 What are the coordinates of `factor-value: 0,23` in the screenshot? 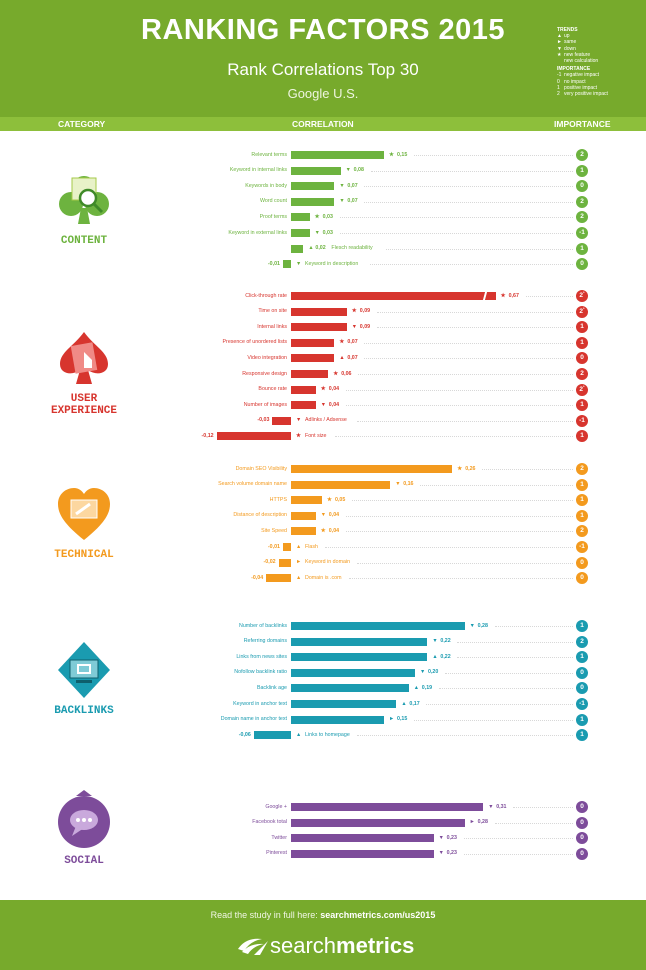 It's located at (451, 853).